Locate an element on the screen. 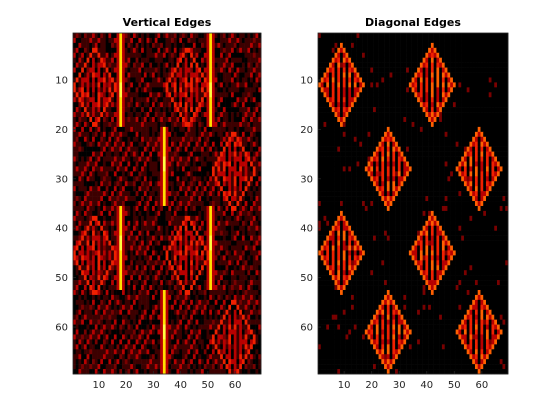 The width and height of the screenshot is (560, 420). vertical-edges-y-tick-label: 30 is located at coordinates (61, 179).